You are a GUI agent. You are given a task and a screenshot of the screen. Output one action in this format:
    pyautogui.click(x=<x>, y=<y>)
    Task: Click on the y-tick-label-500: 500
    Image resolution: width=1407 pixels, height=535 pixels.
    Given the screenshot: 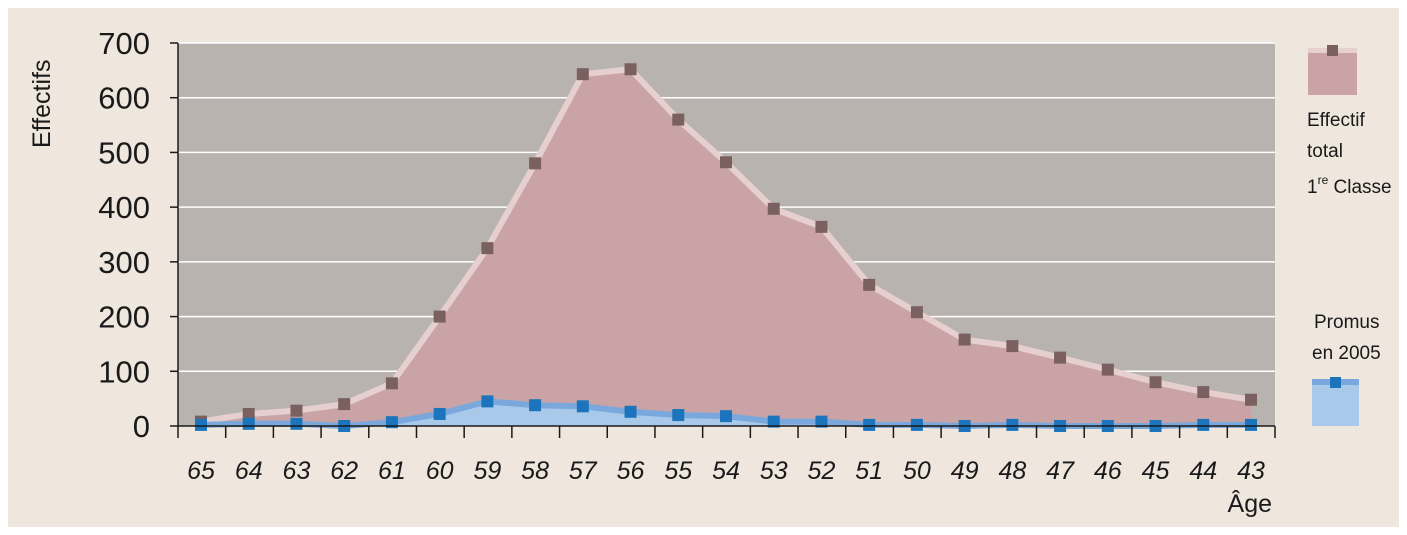 What is the action you would take?
    pyautogui.click(x=124, y=152)
    